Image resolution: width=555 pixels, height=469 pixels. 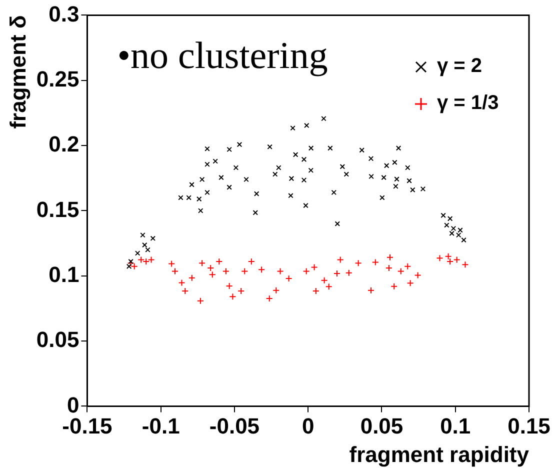 What do you see at coordinates (58, 339) in the screenshot?
I see `y-tick-label: 0.05` at bounding box center [58, 339].